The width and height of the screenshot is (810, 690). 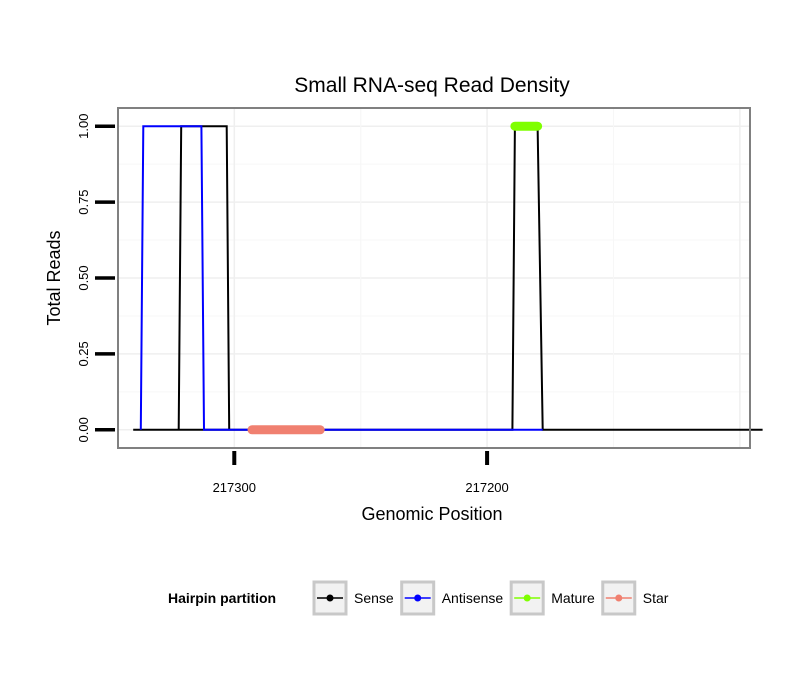 What do you see at coordinates (83, 353) in the screenshot?
I see `y-tick-label: 0.25` at bounding box center [83, 353].